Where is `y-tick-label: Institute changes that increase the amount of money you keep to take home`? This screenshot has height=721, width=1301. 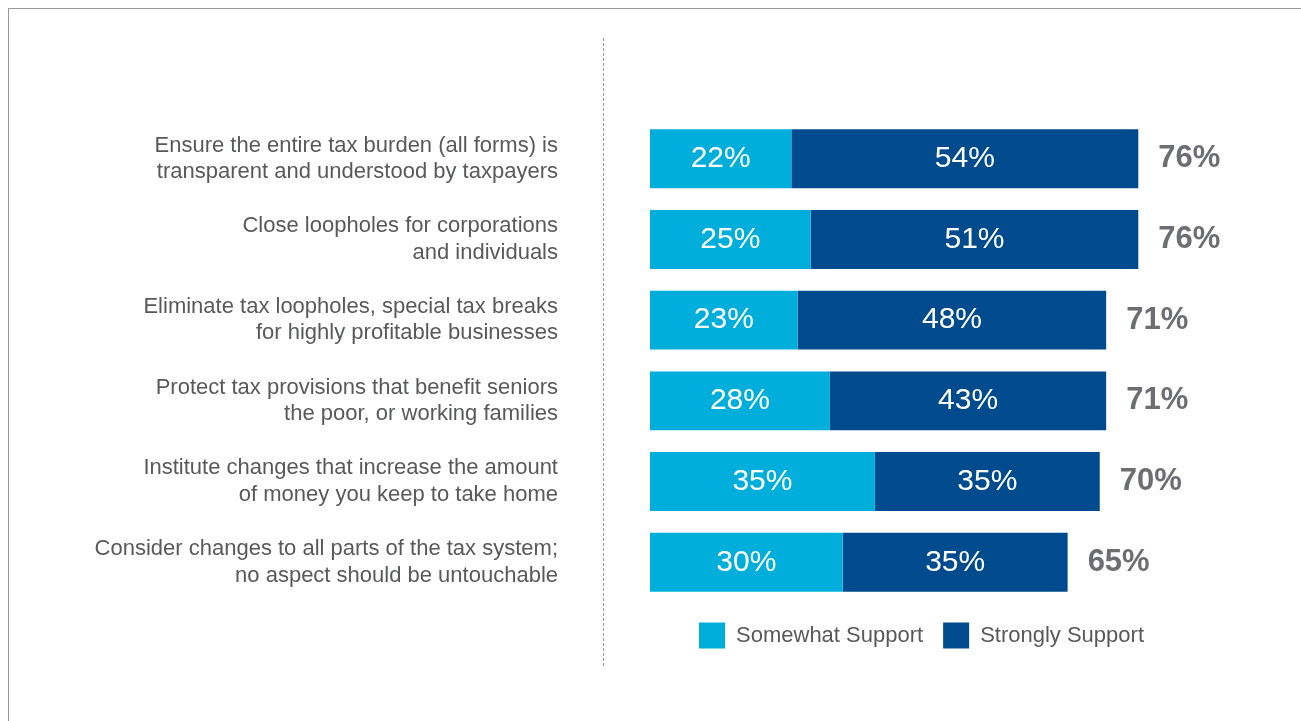 y-tick-label: Institute changes that increase the amount of money you keep to take home is located at coordinates (350, 480).